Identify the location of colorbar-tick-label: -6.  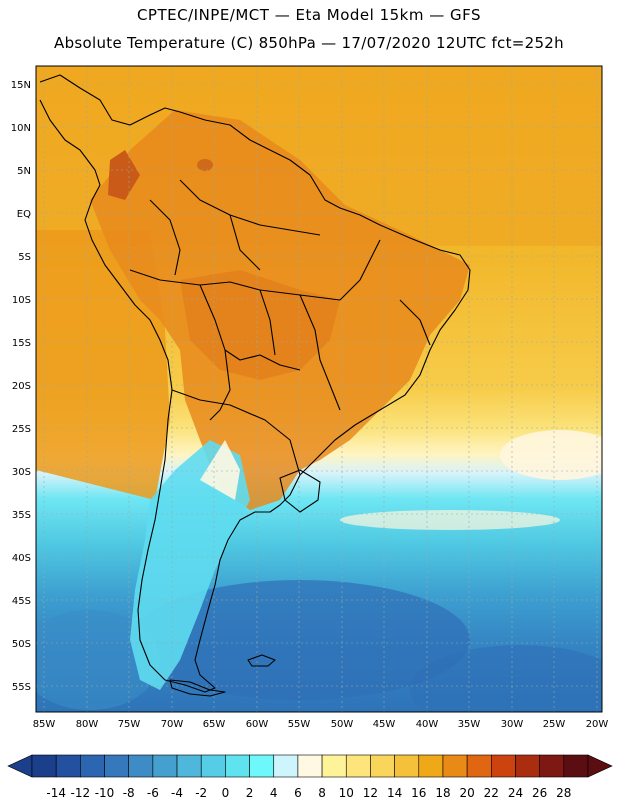
(153, 793).